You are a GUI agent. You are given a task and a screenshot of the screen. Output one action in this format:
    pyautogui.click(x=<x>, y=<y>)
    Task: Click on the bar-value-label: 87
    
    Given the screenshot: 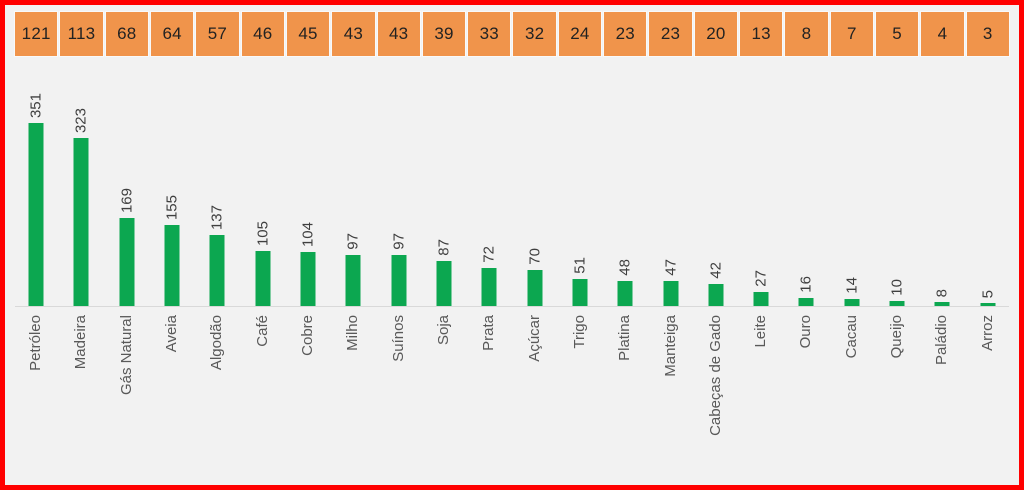 What is the action you would take?
    pyautogui.click(x=444, y=247)
    